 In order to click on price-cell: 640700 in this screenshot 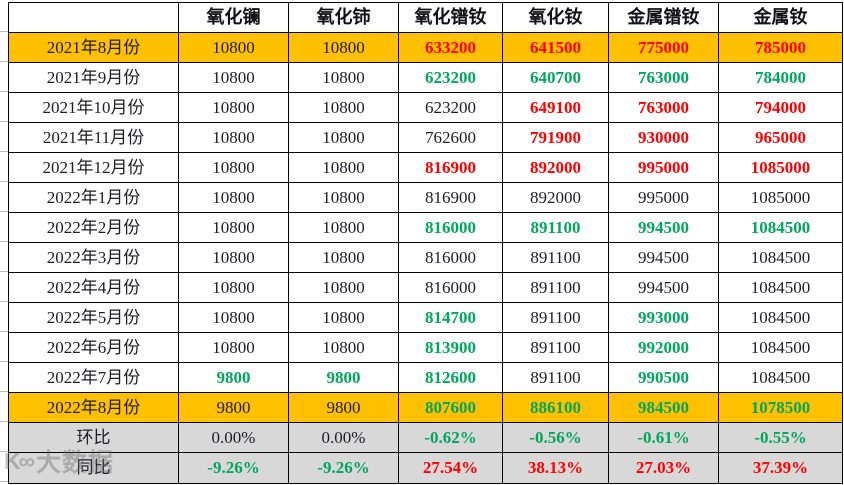, I will do `click(556, 78)`.